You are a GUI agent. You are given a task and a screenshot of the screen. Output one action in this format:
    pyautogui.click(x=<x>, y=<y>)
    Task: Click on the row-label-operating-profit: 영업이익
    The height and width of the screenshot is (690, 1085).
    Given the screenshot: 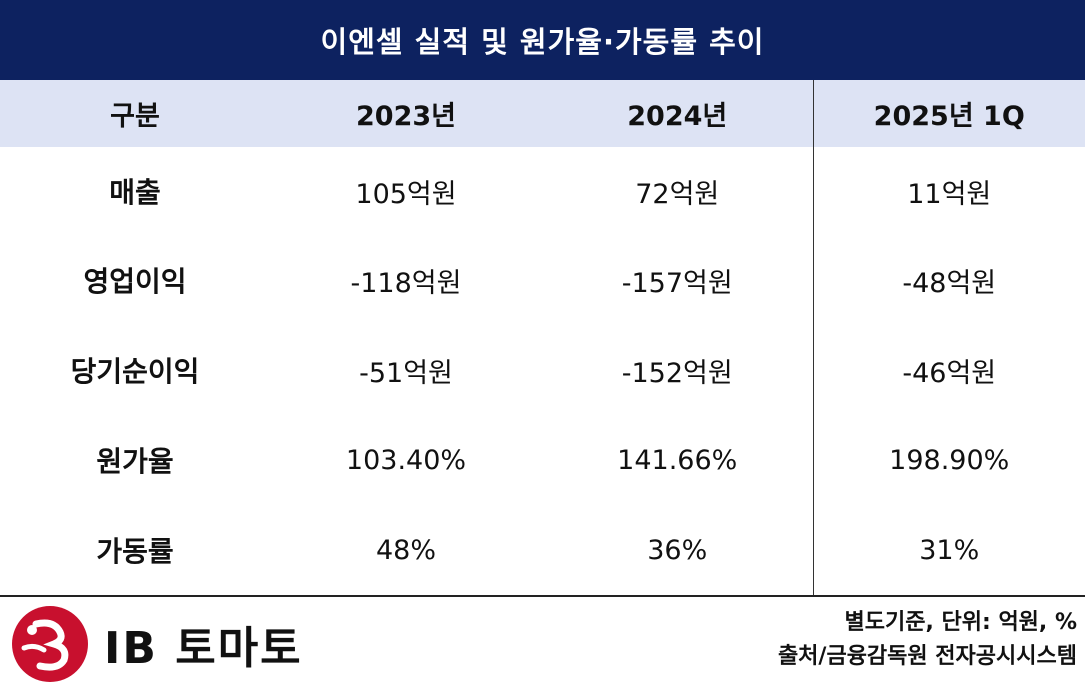 What is the action you would take?
    pyautogui.click(x=135, y=281)
    